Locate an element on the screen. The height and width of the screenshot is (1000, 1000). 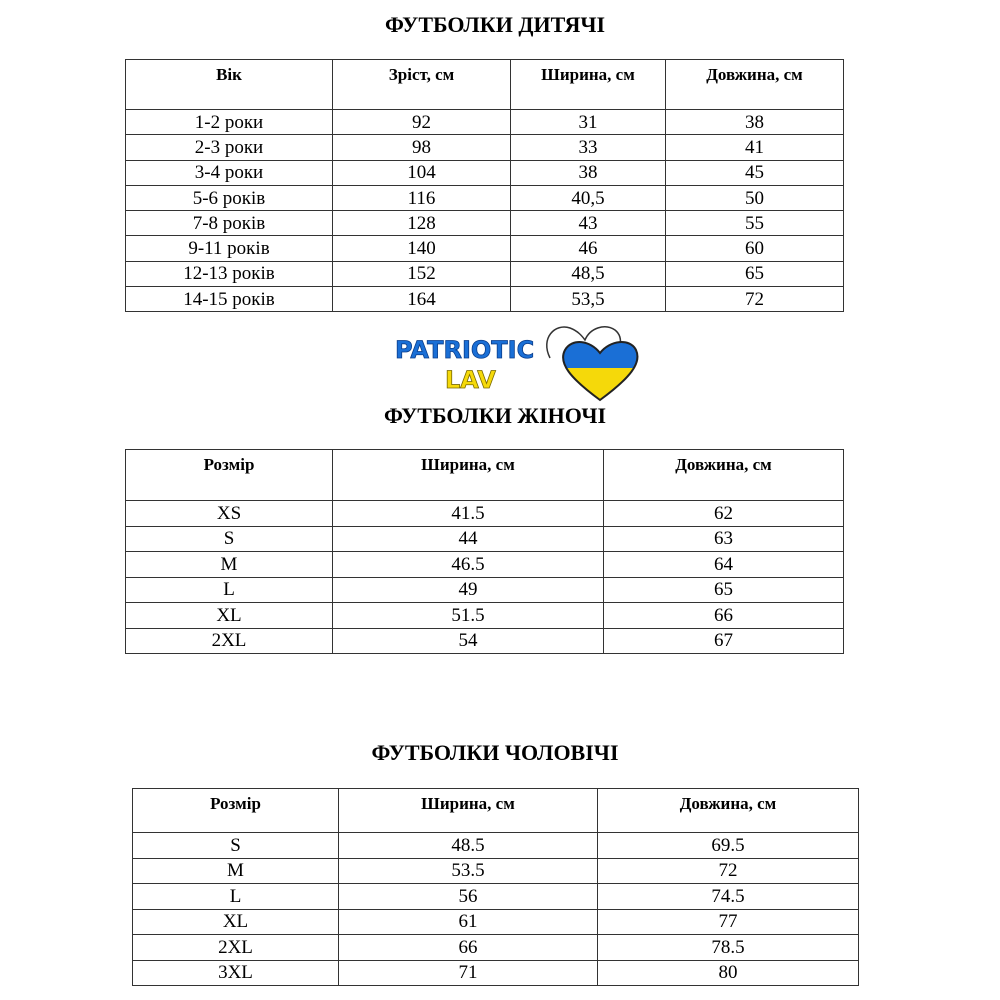
table-cell: 44 is located at coordinates (468, 538).